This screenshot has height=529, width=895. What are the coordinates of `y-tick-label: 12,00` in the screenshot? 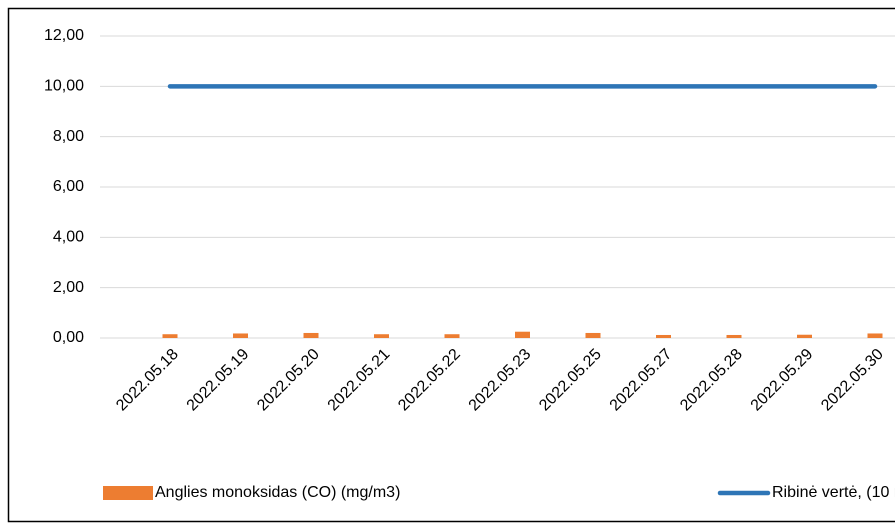 It's located at (64, 35).